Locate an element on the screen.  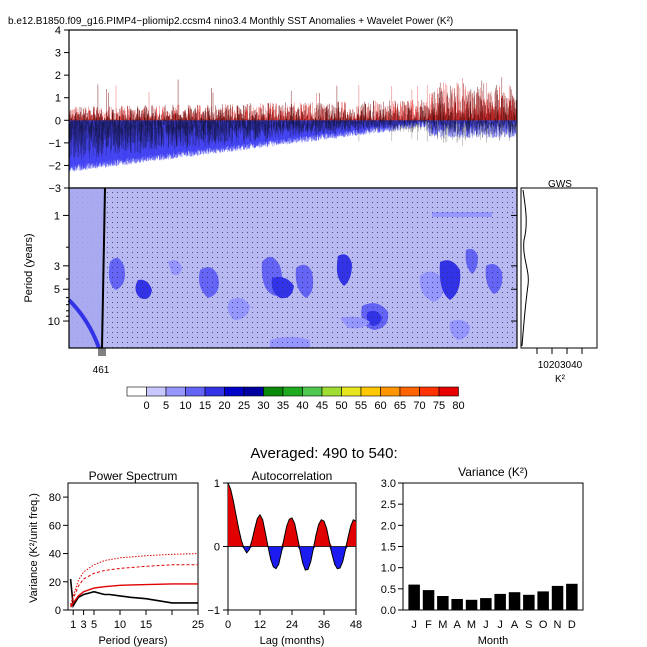
gws-frame is located at coordinates (559, 268).